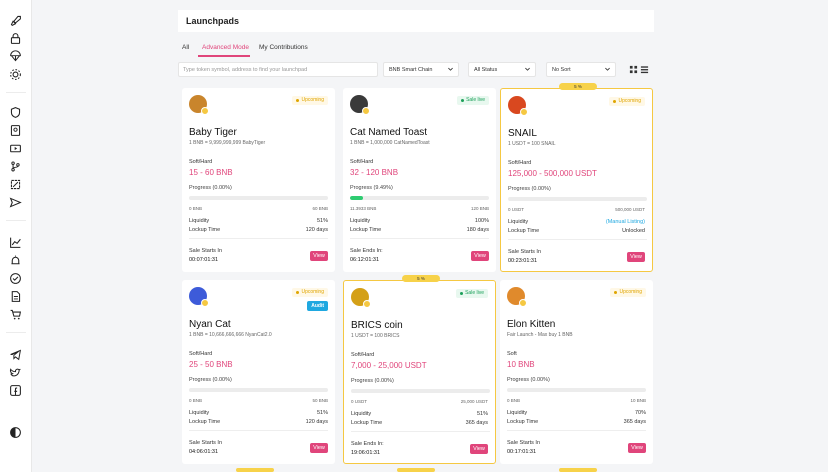  What do you see at coordinates (502, 69) in the screenshot?
I see `status-select: All Status` at bounding box center [502, 69].